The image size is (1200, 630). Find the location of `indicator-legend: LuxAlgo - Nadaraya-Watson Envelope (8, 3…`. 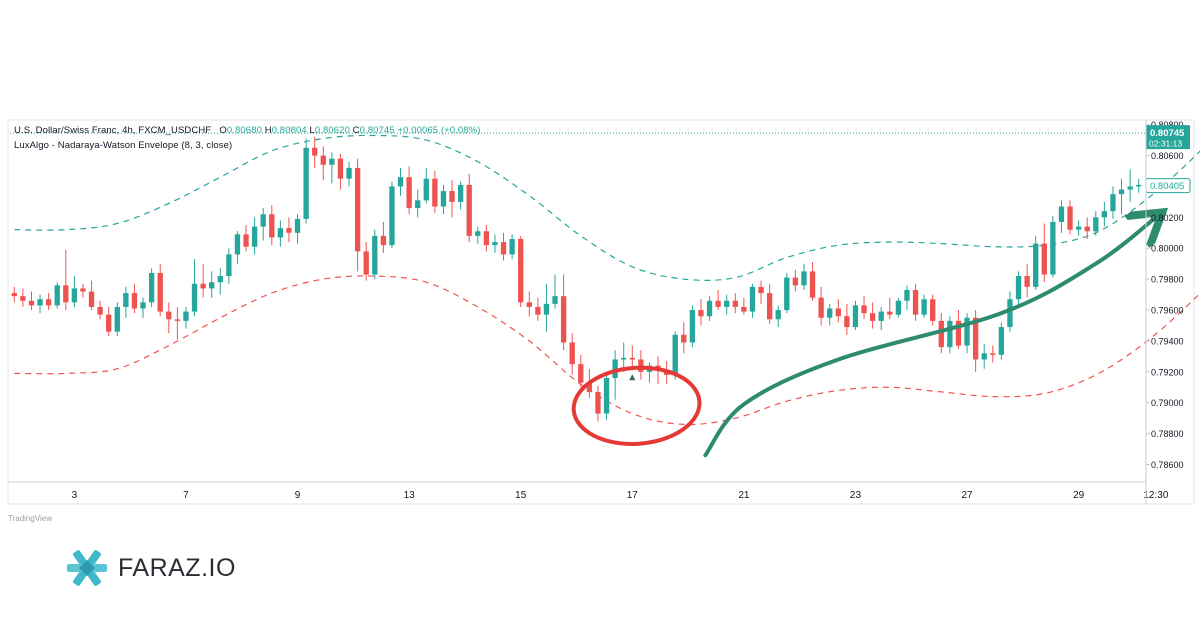

indicator-legend: LuxAlgo - Nadaraya-Watson Envelope (8, 3… is located at coordinates (123, 145).